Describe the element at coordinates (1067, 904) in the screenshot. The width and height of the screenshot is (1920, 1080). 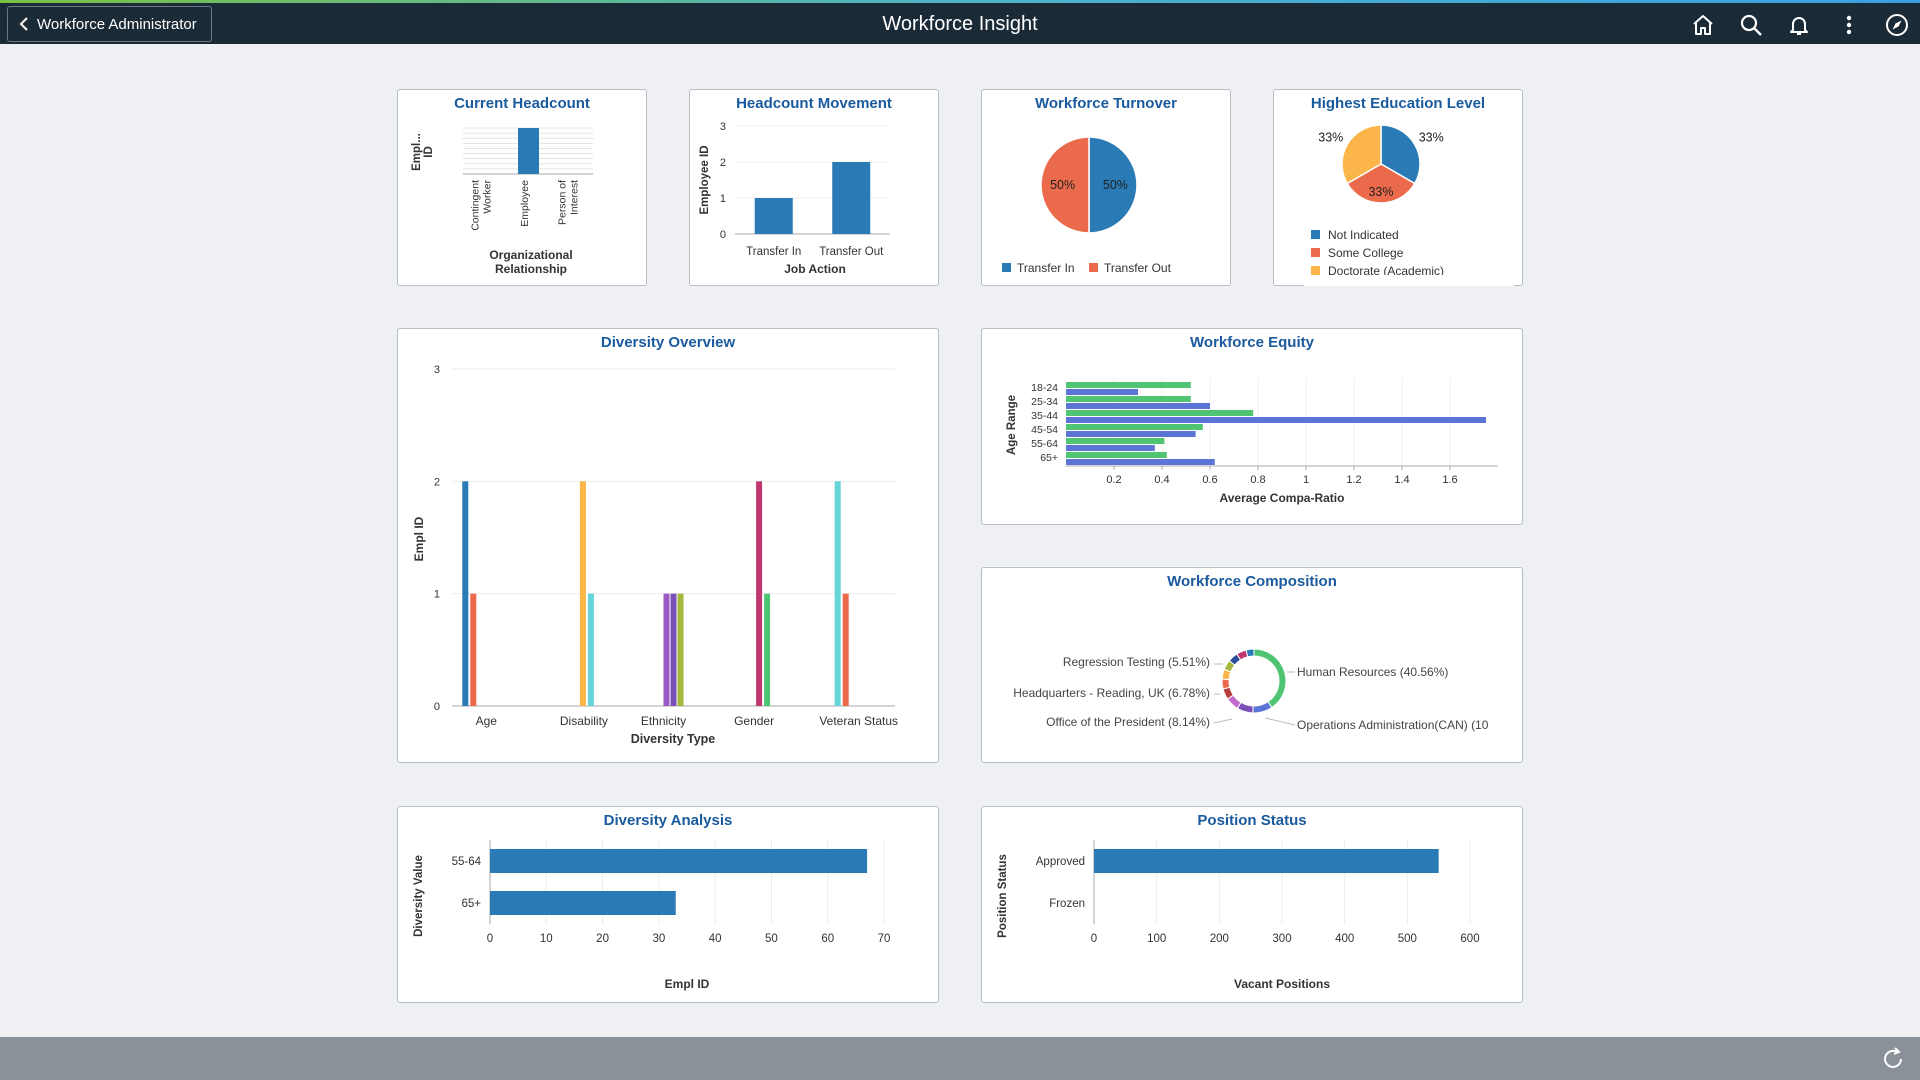
I see `y-tick-label: Frozen` at that location.